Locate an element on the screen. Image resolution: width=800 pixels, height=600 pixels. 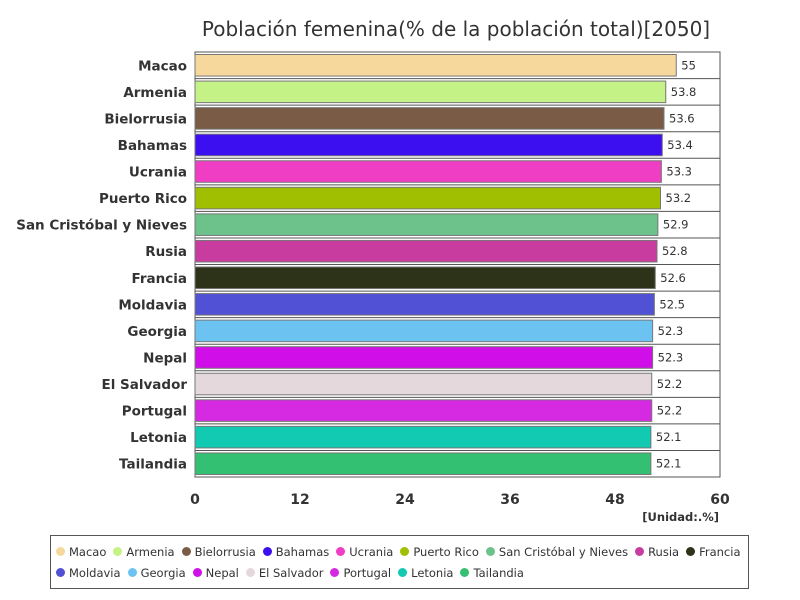
legend-label: Francia is located at coordinates (720, 551).